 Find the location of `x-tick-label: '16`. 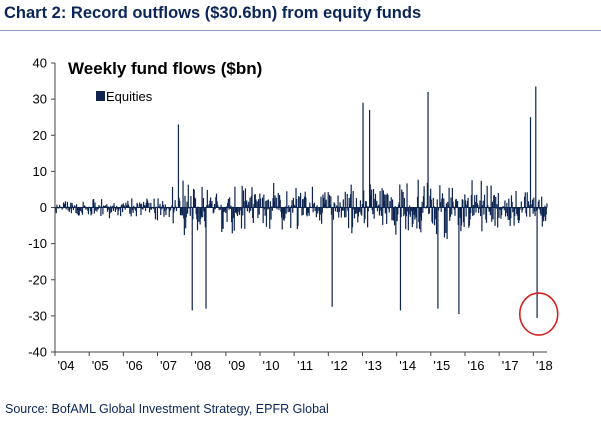

x-tick-label: '16 is located at coordinates (476, 365).